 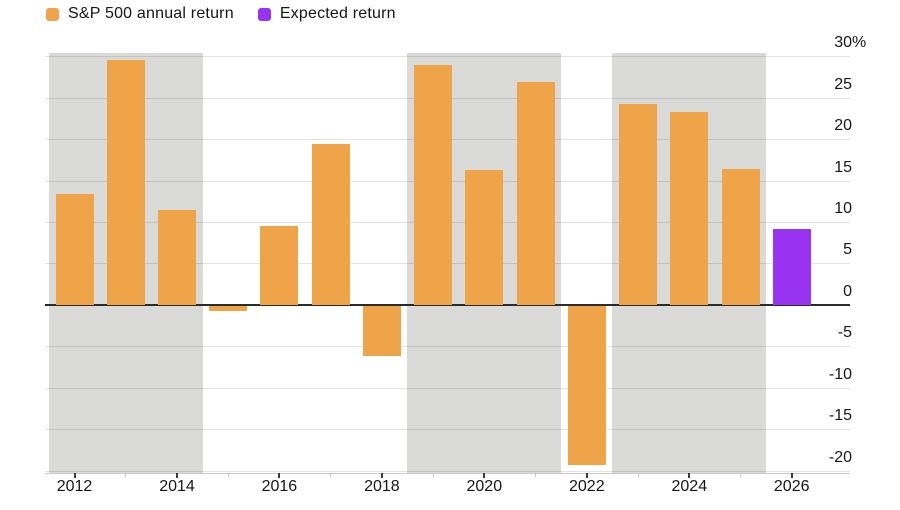 I want to click on y-tick-value: -20, so click(x=840, y=457).